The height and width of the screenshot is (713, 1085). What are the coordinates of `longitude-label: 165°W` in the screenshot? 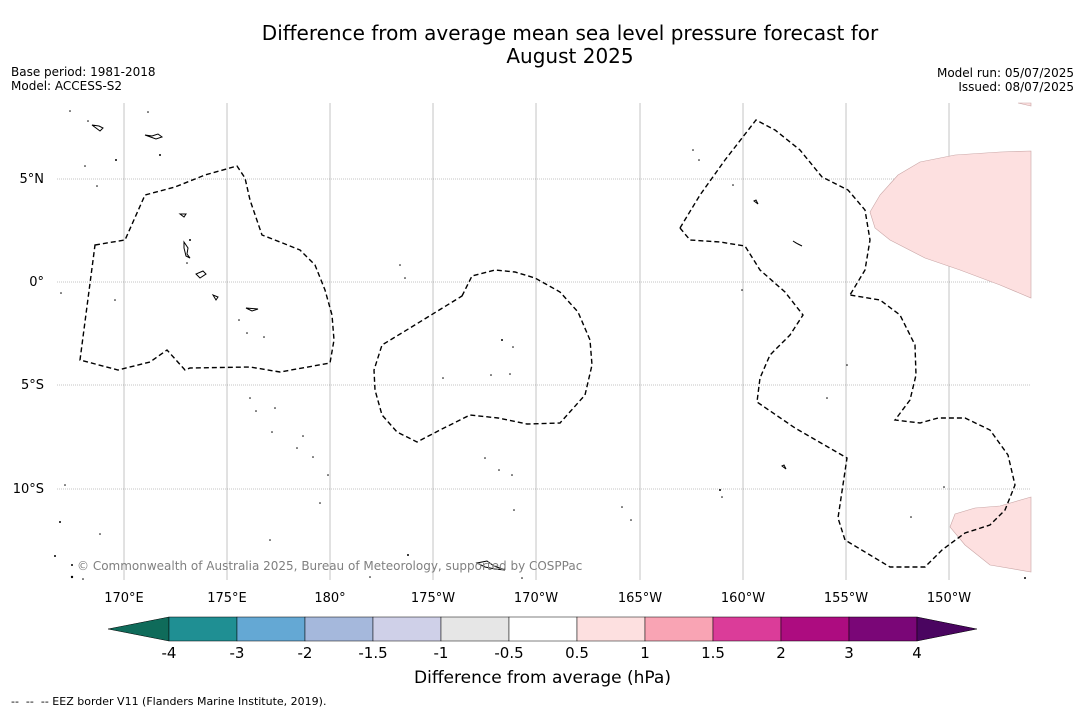 It's located at (640, 598).